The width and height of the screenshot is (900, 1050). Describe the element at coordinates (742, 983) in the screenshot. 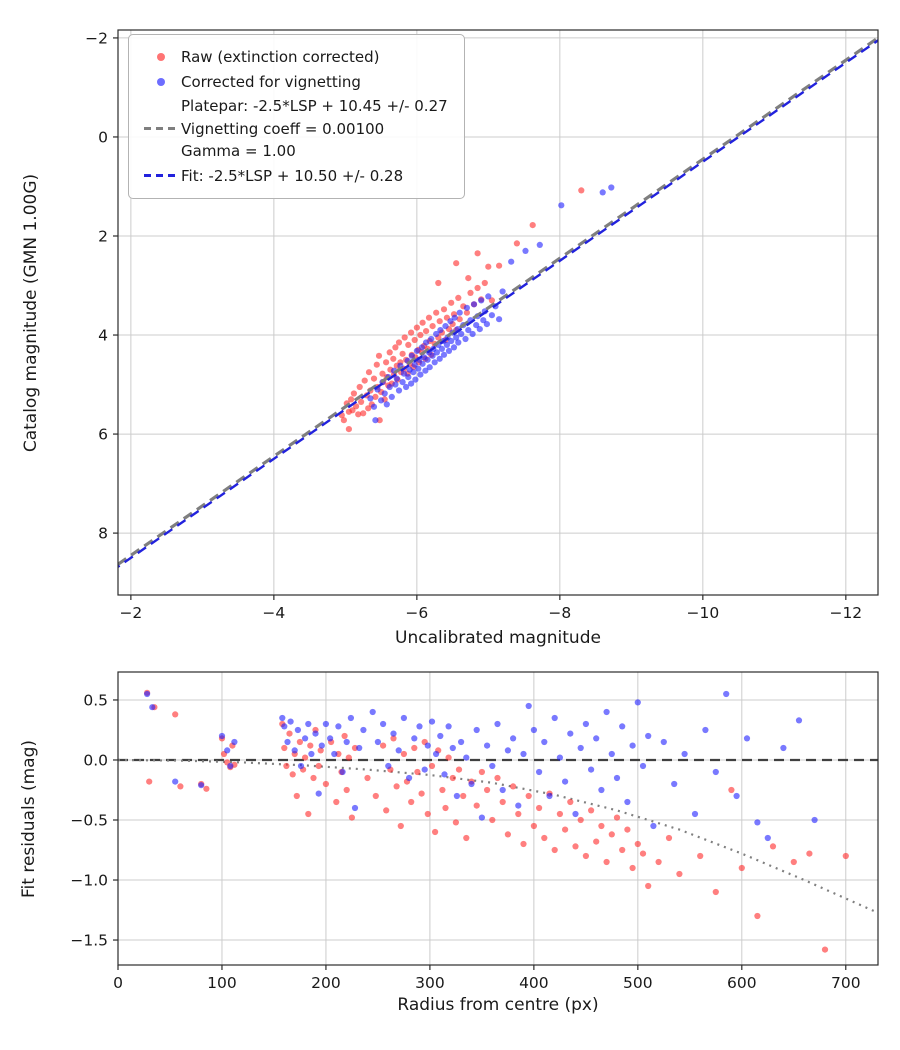

I see `x-tick-label: 600` at that location.